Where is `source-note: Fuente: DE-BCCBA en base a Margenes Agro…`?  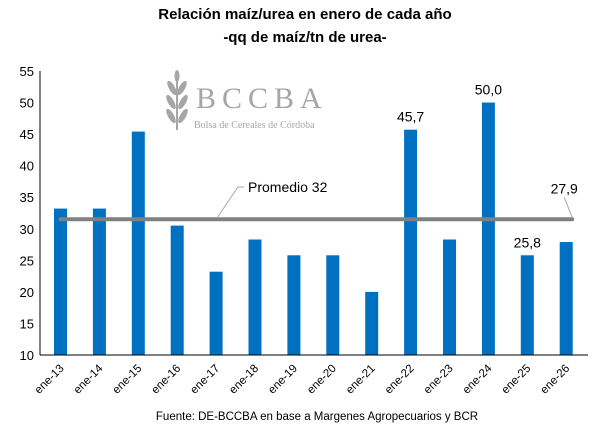
source-note: Fuente: DE-BCCBA en base a Margenes Agro… is located at coordinates (317, 417).